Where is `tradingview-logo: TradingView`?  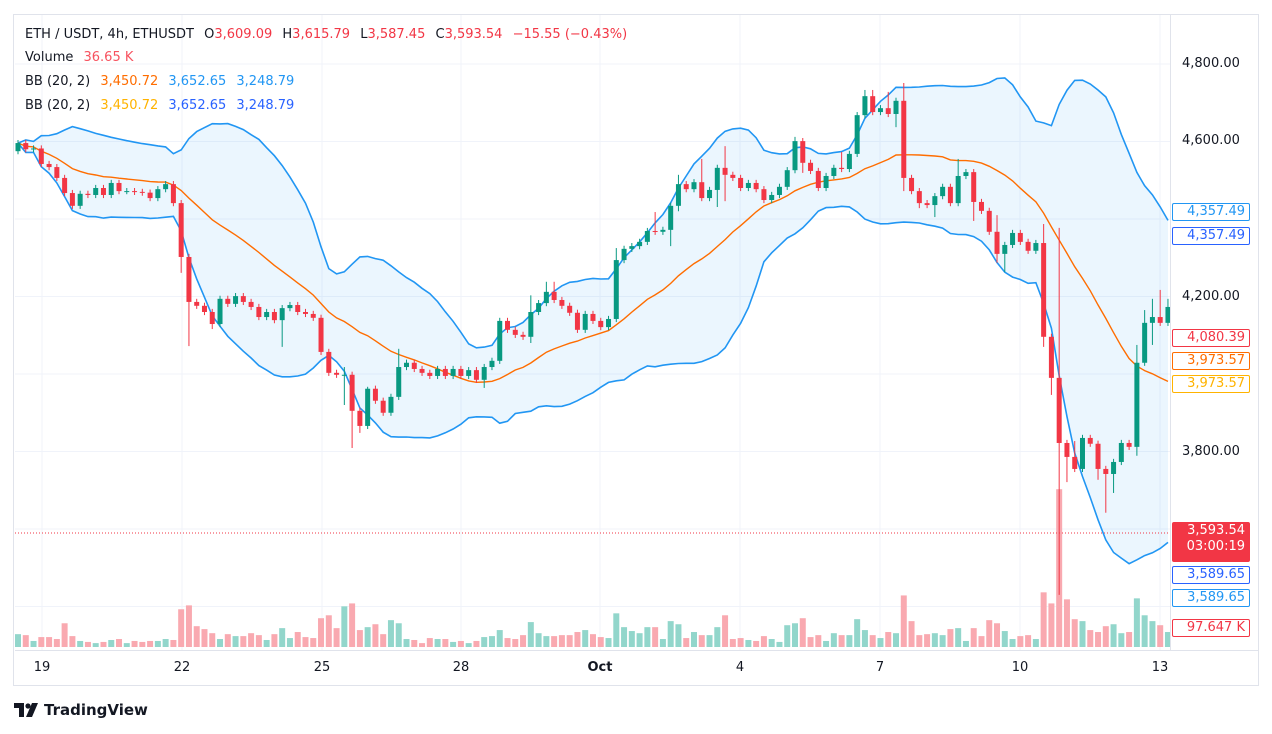
tradingview-logo: TradingView is located at coordinates (81, 710).